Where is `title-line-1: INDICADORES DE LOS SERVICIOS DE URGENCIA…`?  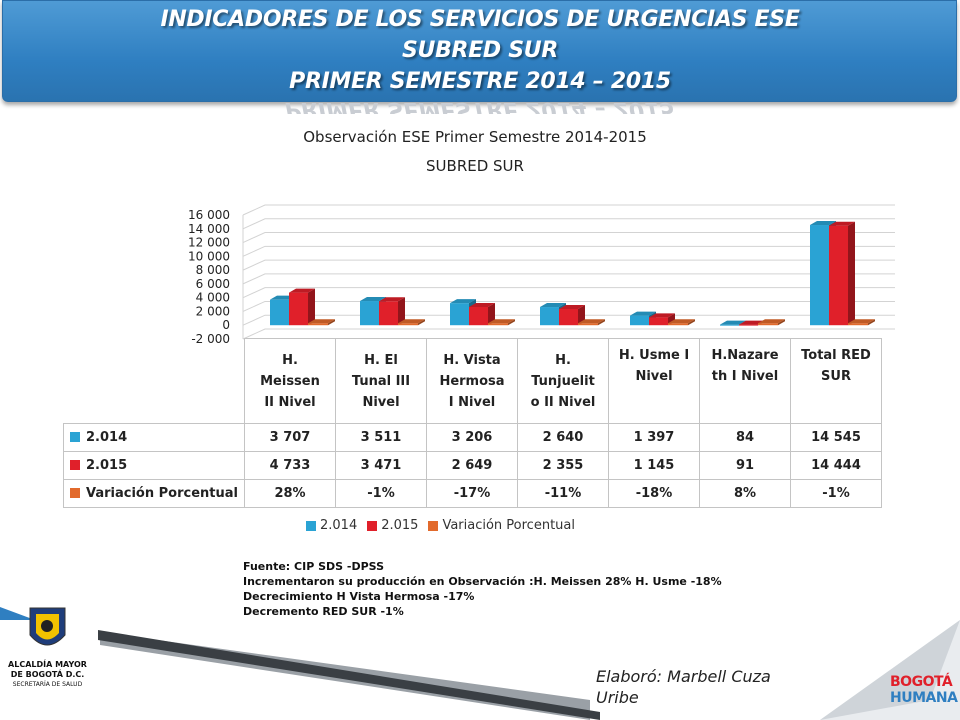
title-line-1: INDICADORES DE LOS SERVICIOS DE URGENCIA… is located at coordinates (480, 19).